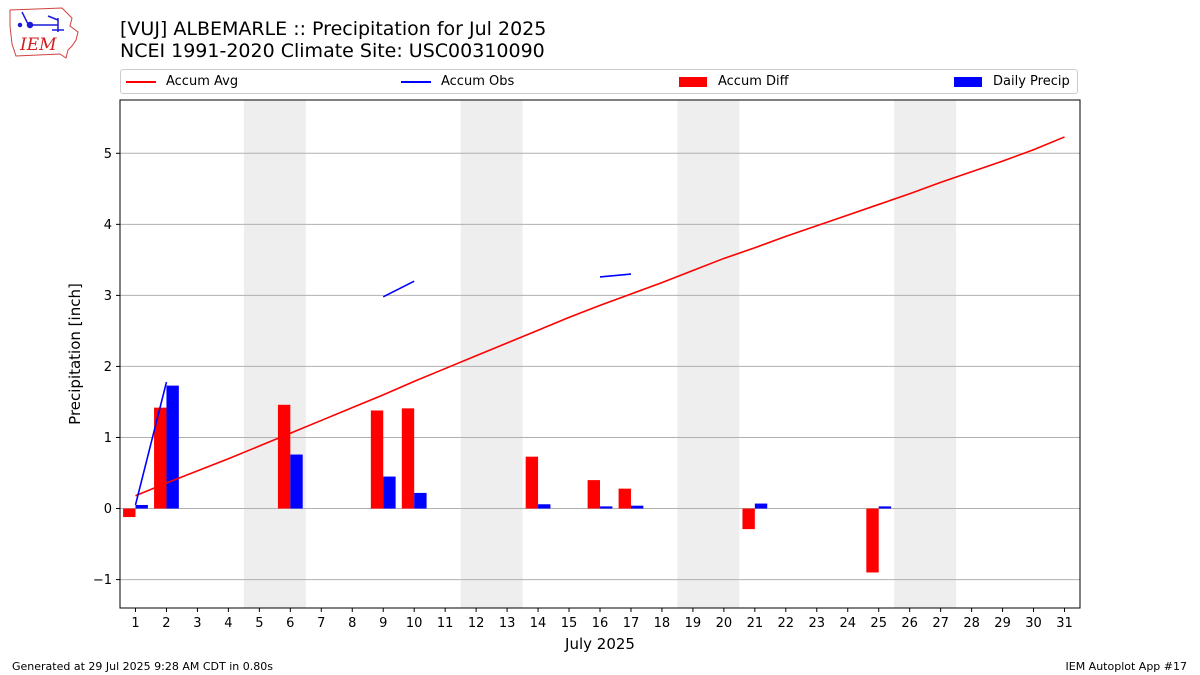 This screenshot has width=1200, height=675. Describe the element at coordinates (166, 623) in the screenshot. I see `x-tick-label: 2` at that location.